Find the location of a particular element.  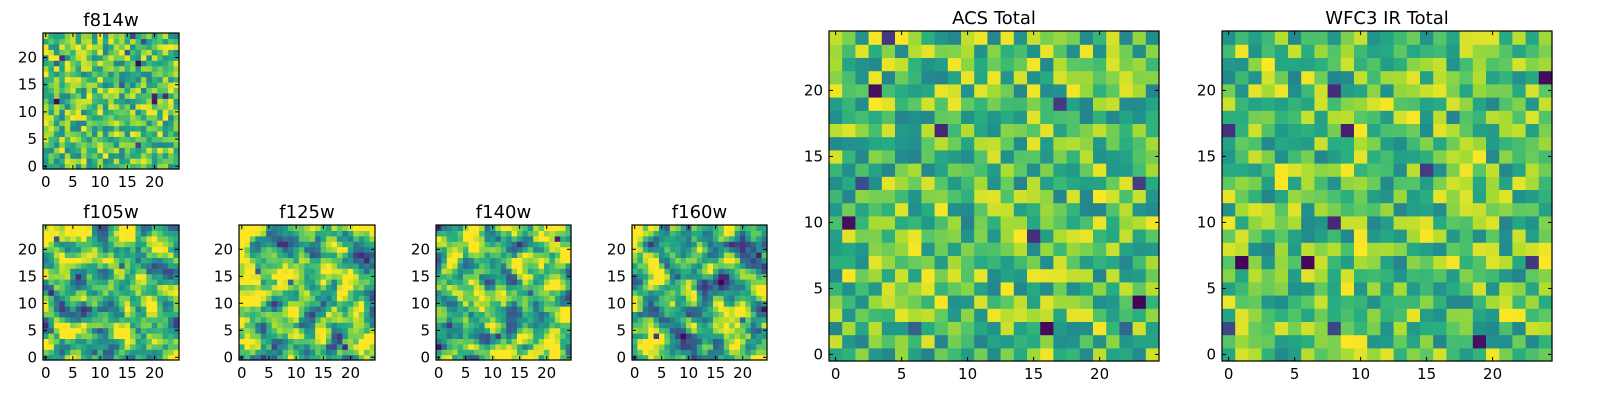

y-tick-label: 0 is located at coordinates (425, 357).